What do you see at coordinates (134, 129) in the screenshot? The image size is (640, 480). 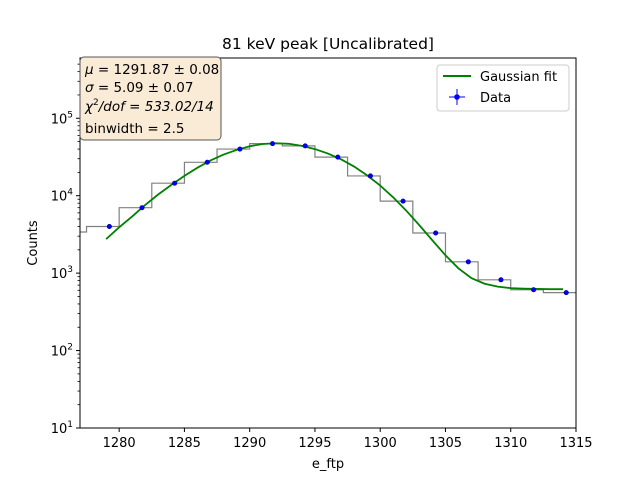 I see `binwidth-text: binwidth = 2.5` at bounding box center [134, 129].